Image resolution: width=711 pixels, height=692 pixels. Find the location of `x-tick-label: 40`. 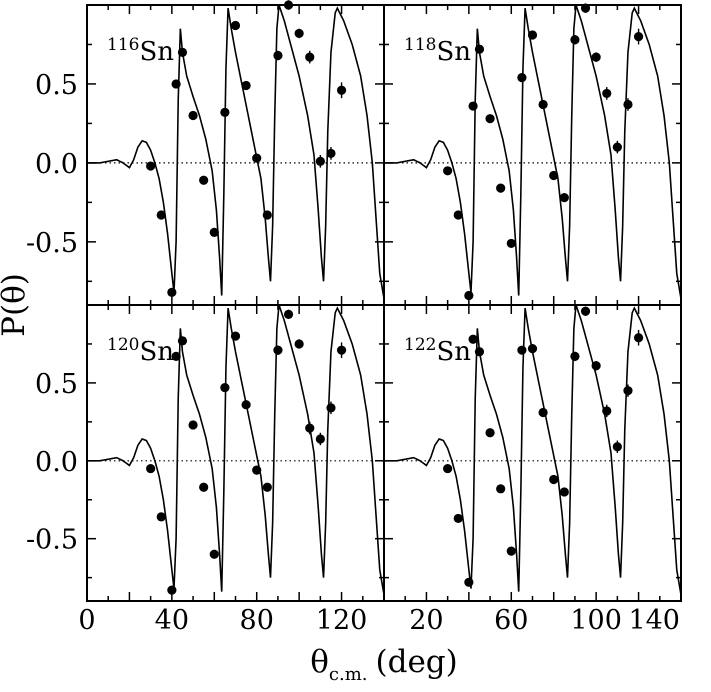

x-tick-label: 40 is located at coordinates (172, 620).